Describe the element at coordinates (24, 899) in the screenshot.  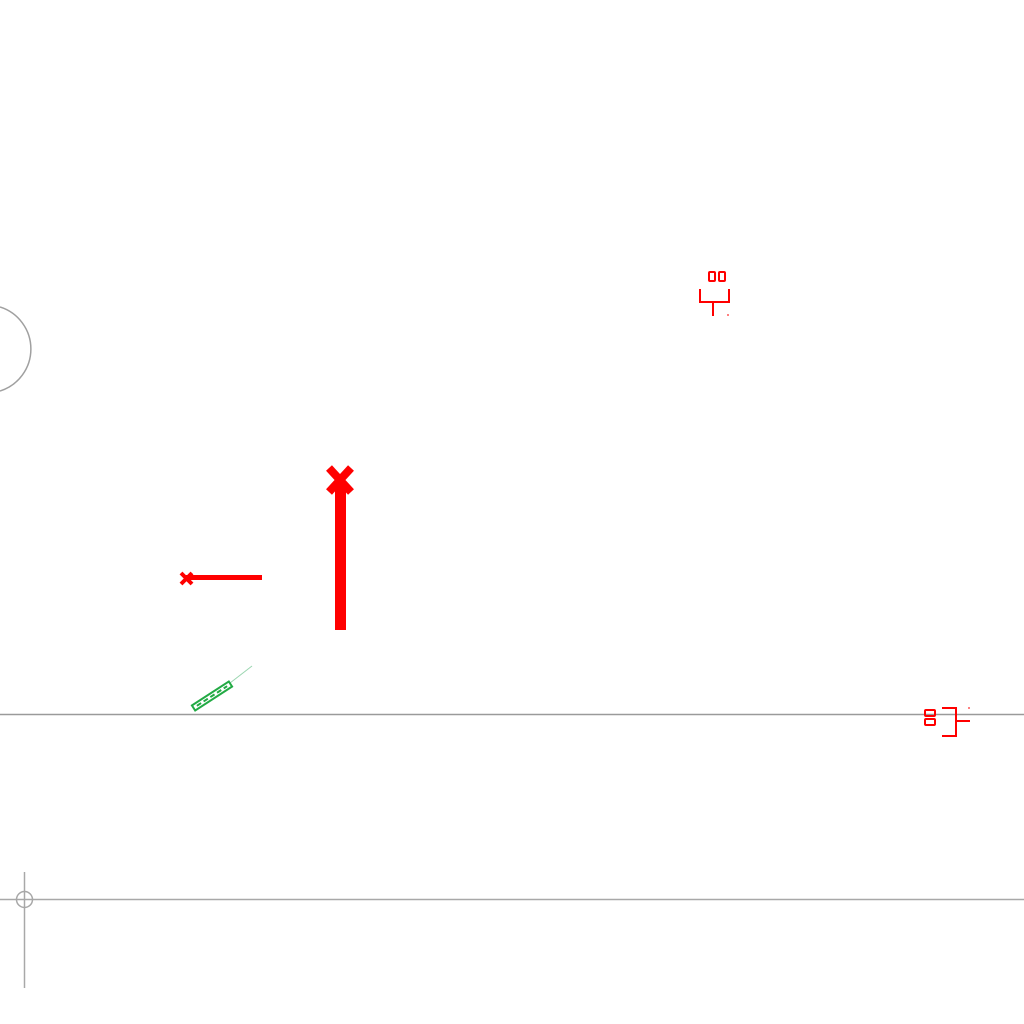
I see `crosshair-icon` at that location.